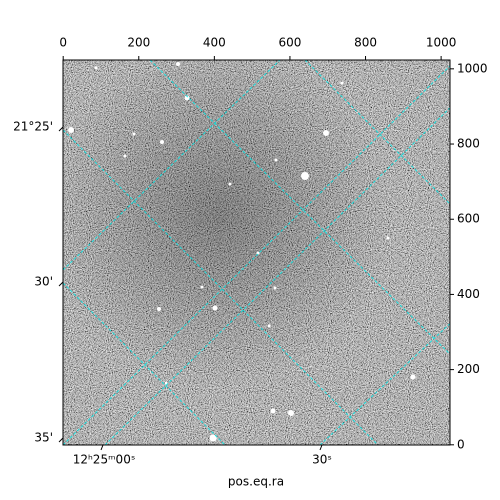 This screenshot has height=500, width=500. Describe the element at coordinates (468, 219) in the screenshot. I see `y-tick-label: 600` at that location.